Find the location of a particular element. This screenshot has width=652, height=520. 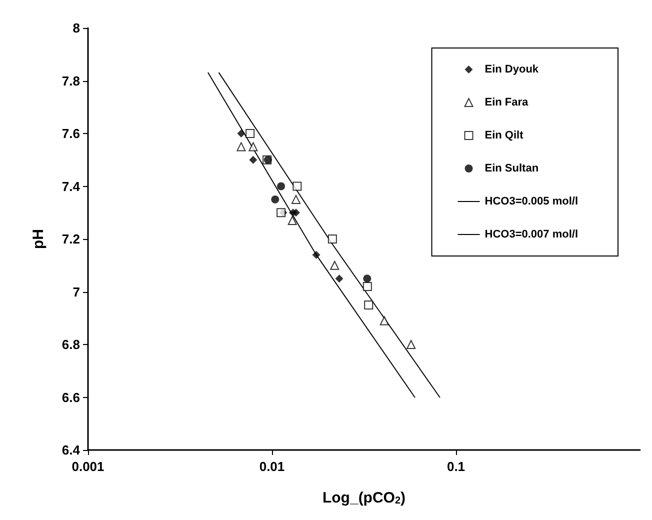

x-tick-label: 0.1 is located at coordinates (456, 466).